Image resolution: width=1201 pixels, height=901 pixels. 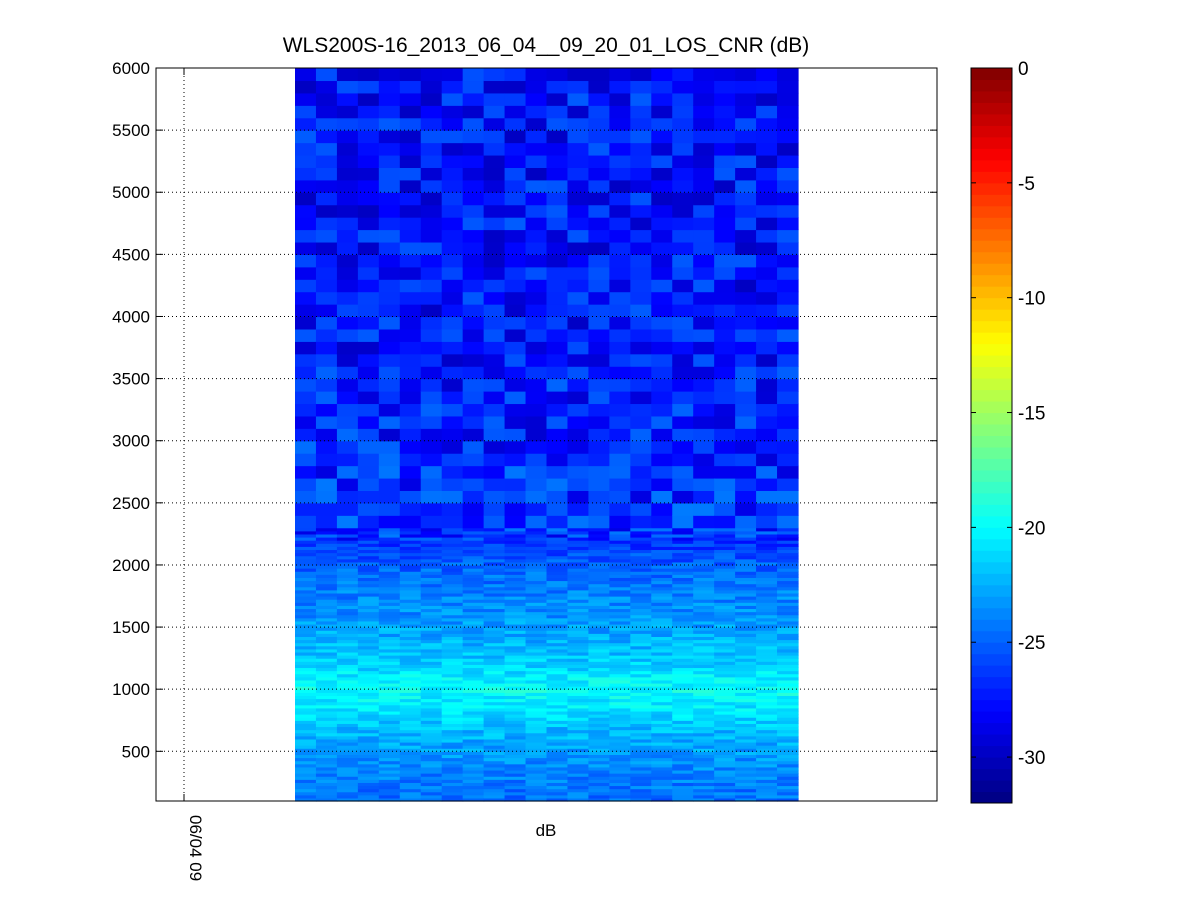 I want to click on colorbar-tick-label: -20, so click(x=1031, y=528).